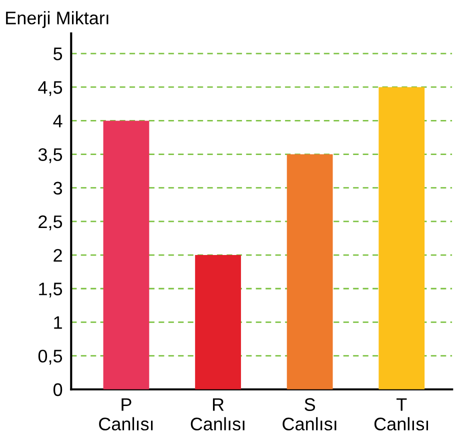 This screenshot has height=445, width=459. I want to click on x-tick-label: S Canlısı, so click(309, 414).